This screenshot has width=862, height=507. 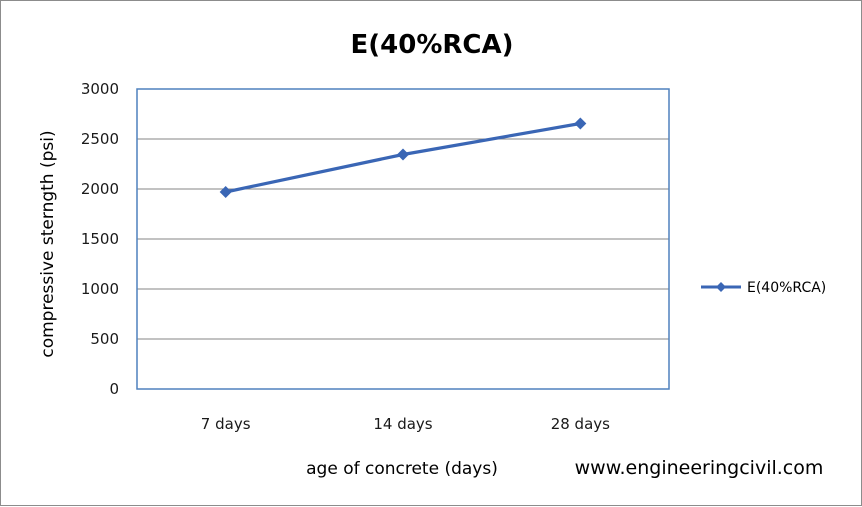 What do you see at coordinates (721, 287) in the screenshot?
I see `legend-marker` at bounding box center [721, 287].